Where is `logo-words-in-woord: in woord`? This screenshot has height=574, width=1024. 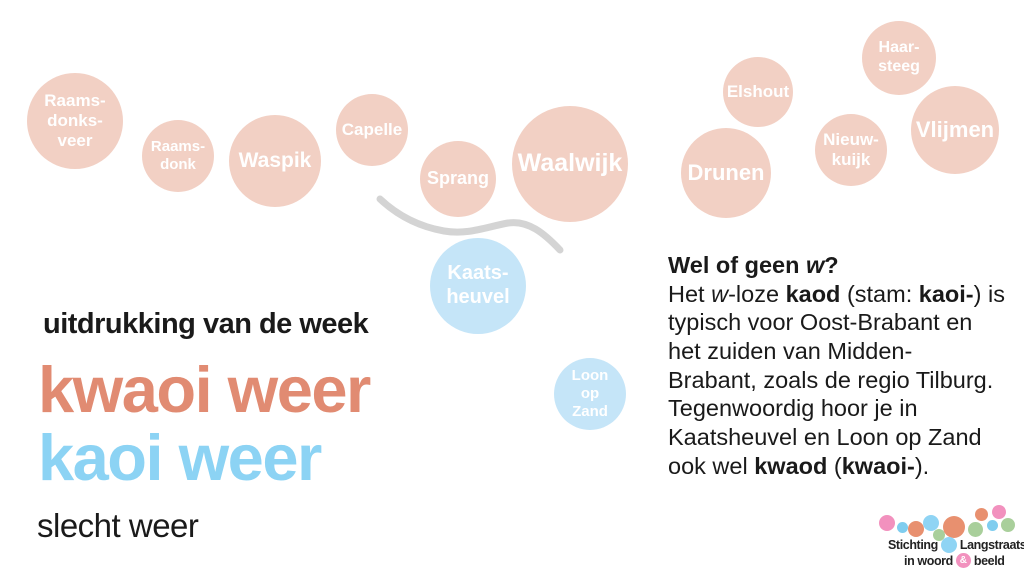
logo-words-in-woord: in woord is located at coordinates (928, 560).